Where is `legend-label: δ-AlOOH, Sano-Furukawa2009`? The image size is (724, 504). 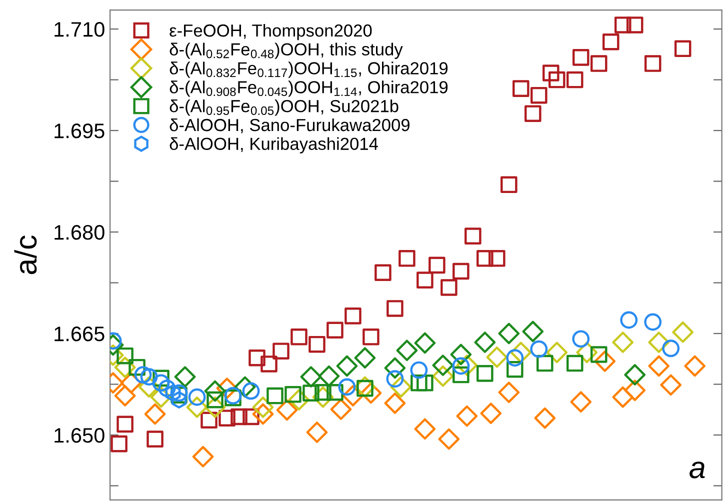
legend-label: δ-AlOOH, Sano-Furukawa2009 is located at coordinates (290, 126).